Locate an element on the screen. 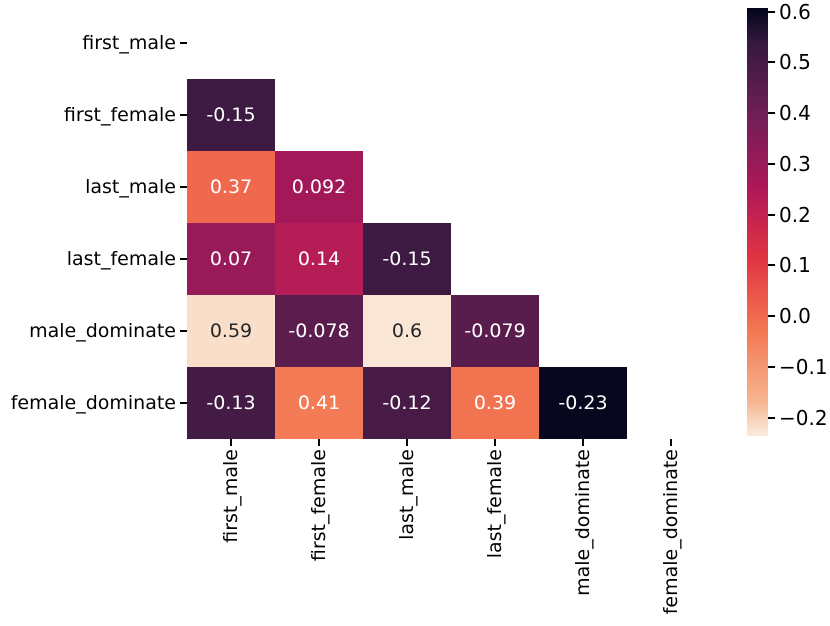 This screenshot has width=830, height=626. y-axis-label: last_female is located at coordinates (121, 259).